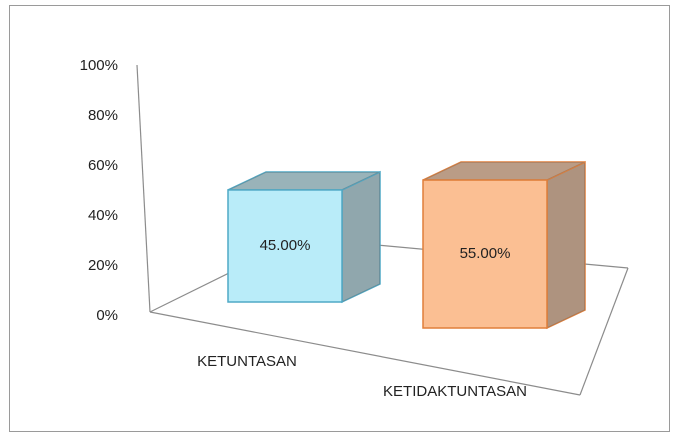 The height and width of the screenshot is (437, 675). I want to click on y-tick-label: 20%, so click(103, 265).